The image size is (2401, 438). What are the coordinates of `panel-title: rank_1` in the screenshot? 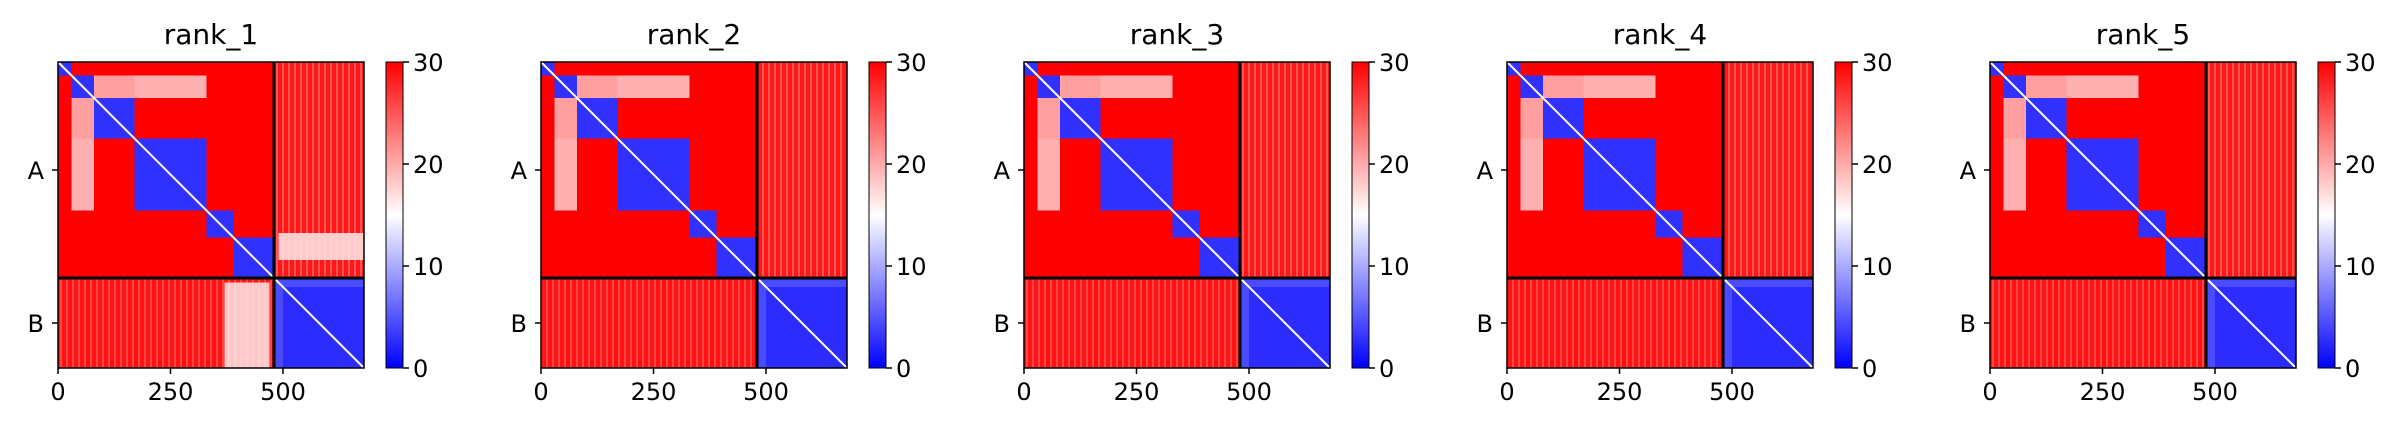 It's located at (211, 34).